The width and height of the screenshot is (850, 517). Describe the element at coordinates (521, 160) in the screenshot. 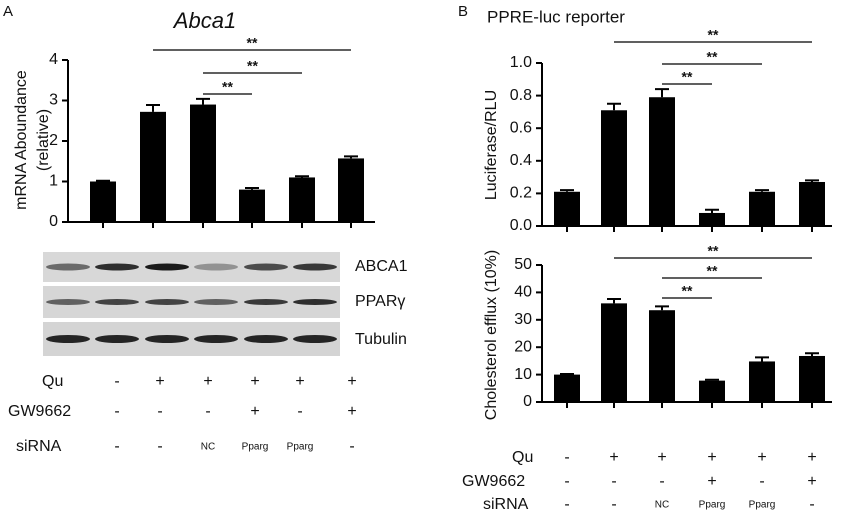

I see `y-tick-label: 0.4` at that location.